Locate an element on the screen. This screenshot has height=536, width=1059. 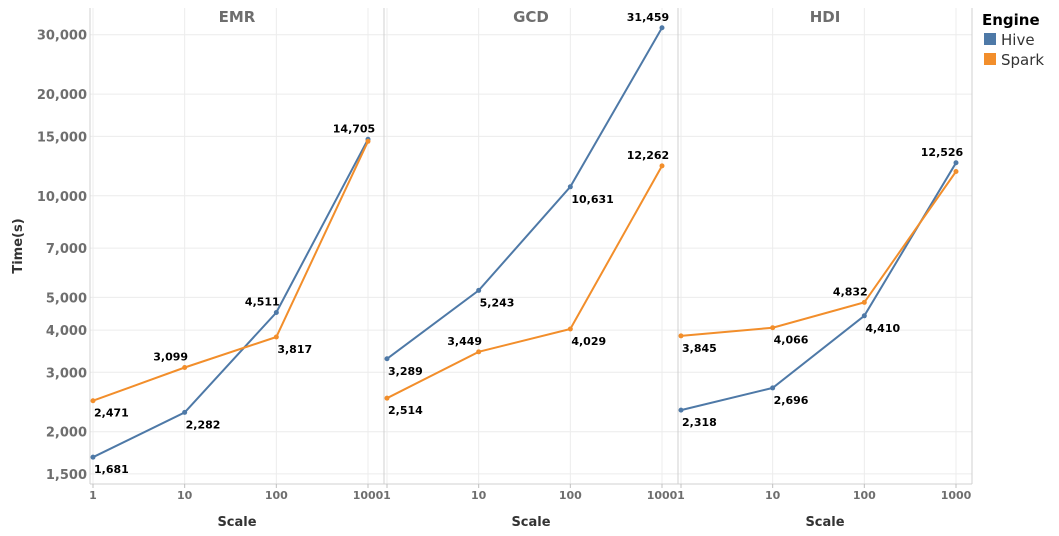
legend-swatch-spark is located at coordinates (990, 59).